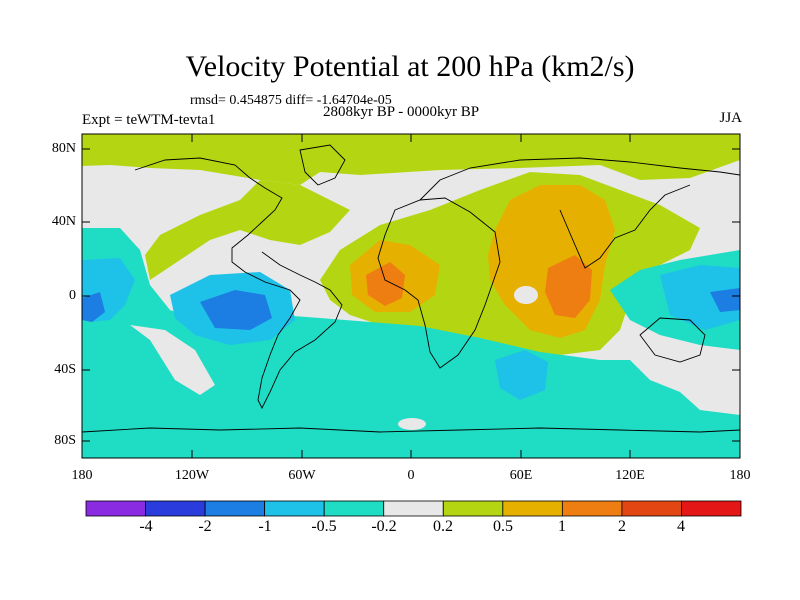 This screenshot has width=800, height=600. Describe the element at coordinates (503, 526) in the screenshot. I see `colorbar-label: 0.5` at that location.